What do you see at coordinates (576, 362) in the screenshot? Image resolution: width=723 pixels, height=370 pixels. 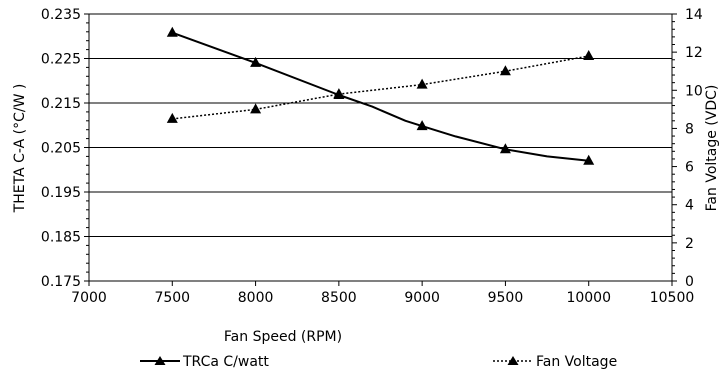 I see `legend-label-fan-voltage: Fan Voltage` at bounding box center [576, 362].